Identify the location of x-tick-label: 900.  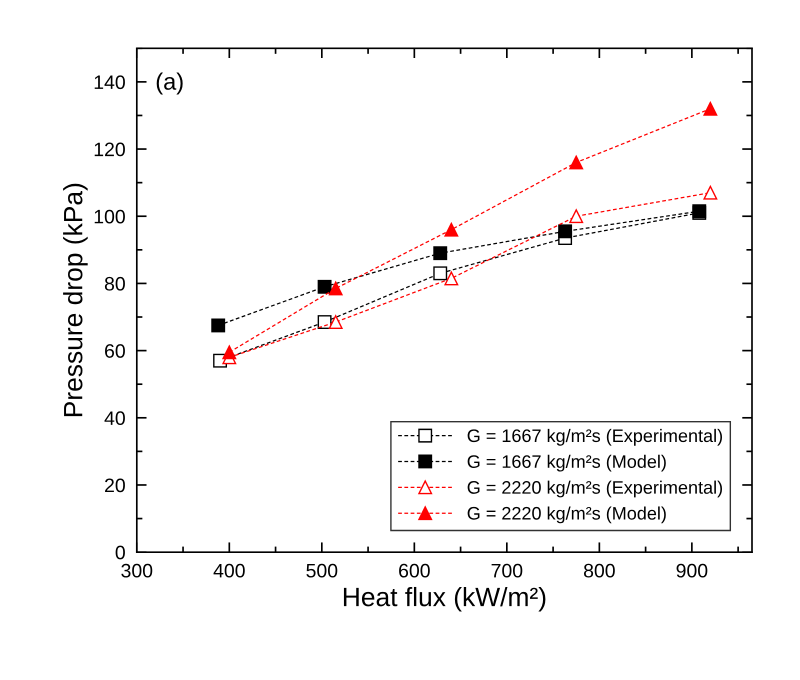
(692, 571).